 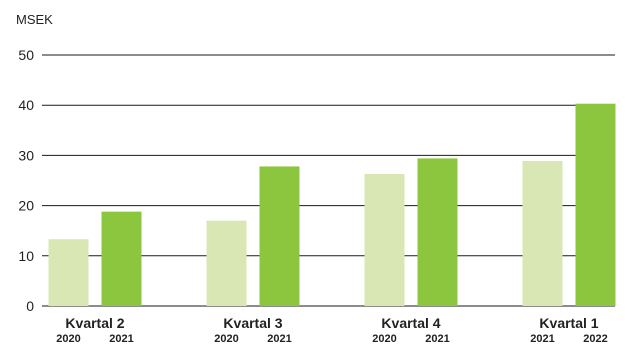 What do you see at coordinates (94, 323) in the screenshot?
I see `x-group-label: Kvartal 2` at bounding box center [94, 323].